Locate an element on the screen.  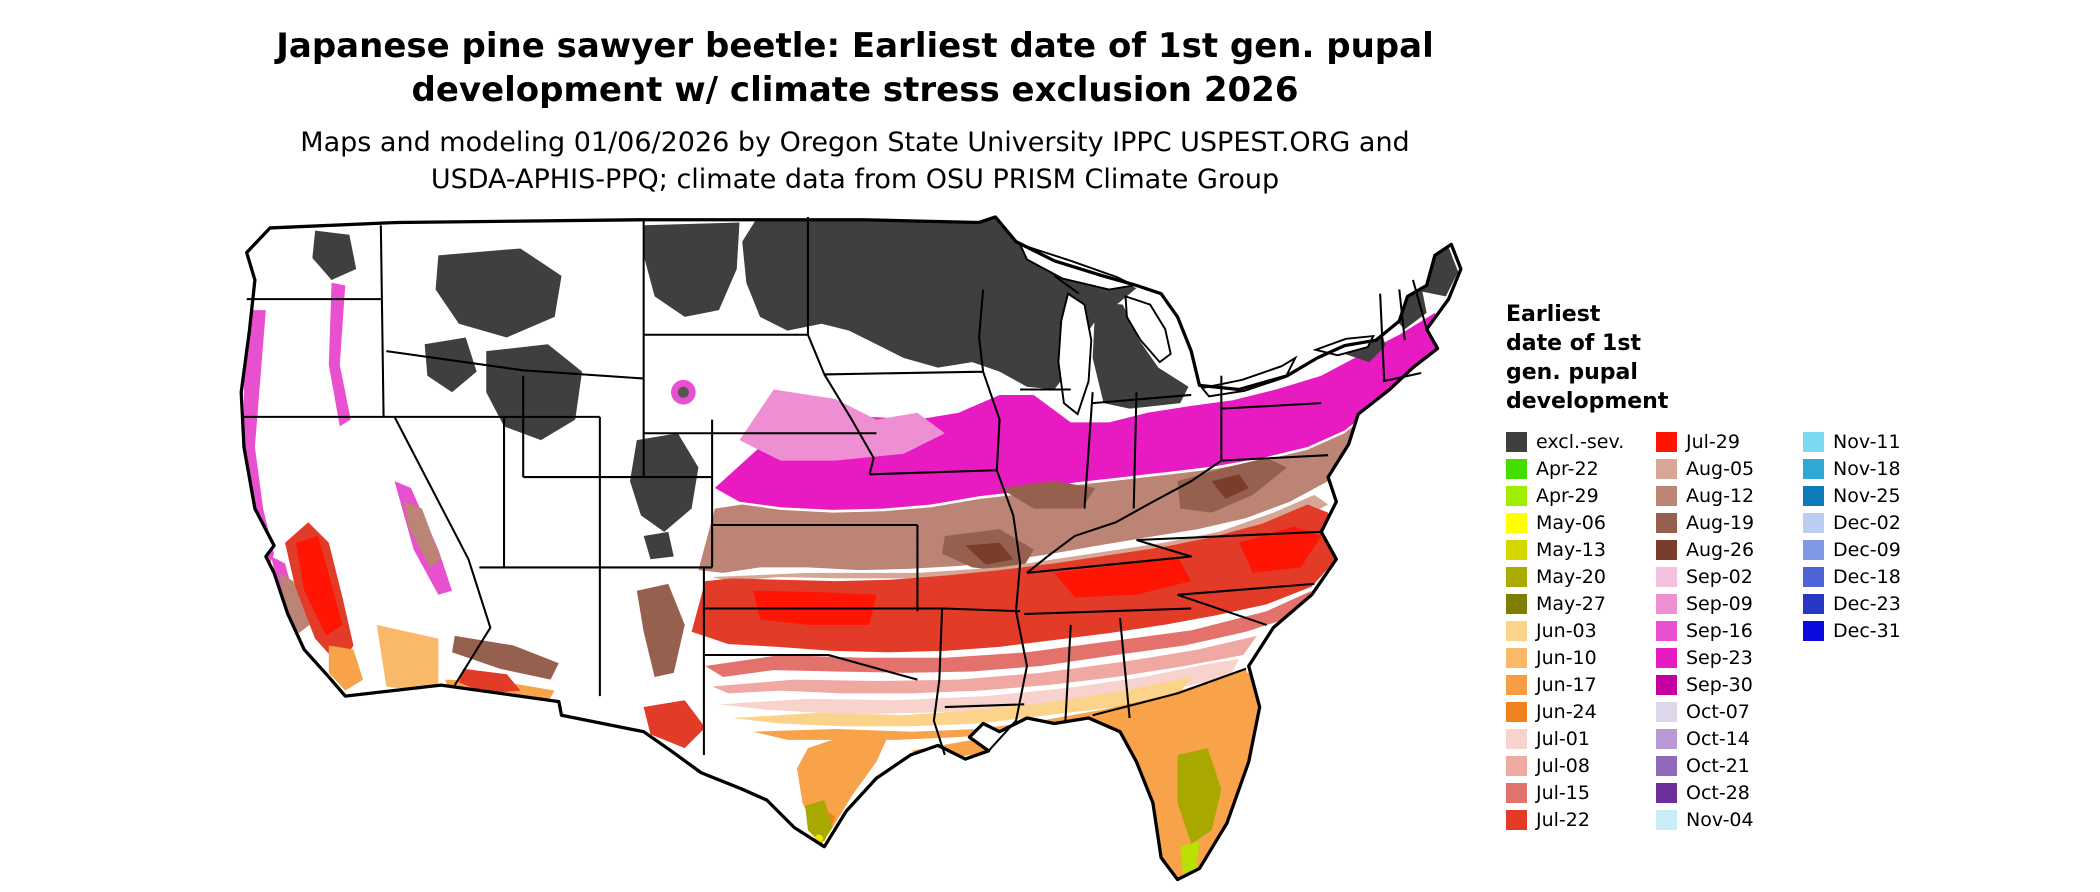
legend-row: Sep-02 is located at coordinates (1705, 576).